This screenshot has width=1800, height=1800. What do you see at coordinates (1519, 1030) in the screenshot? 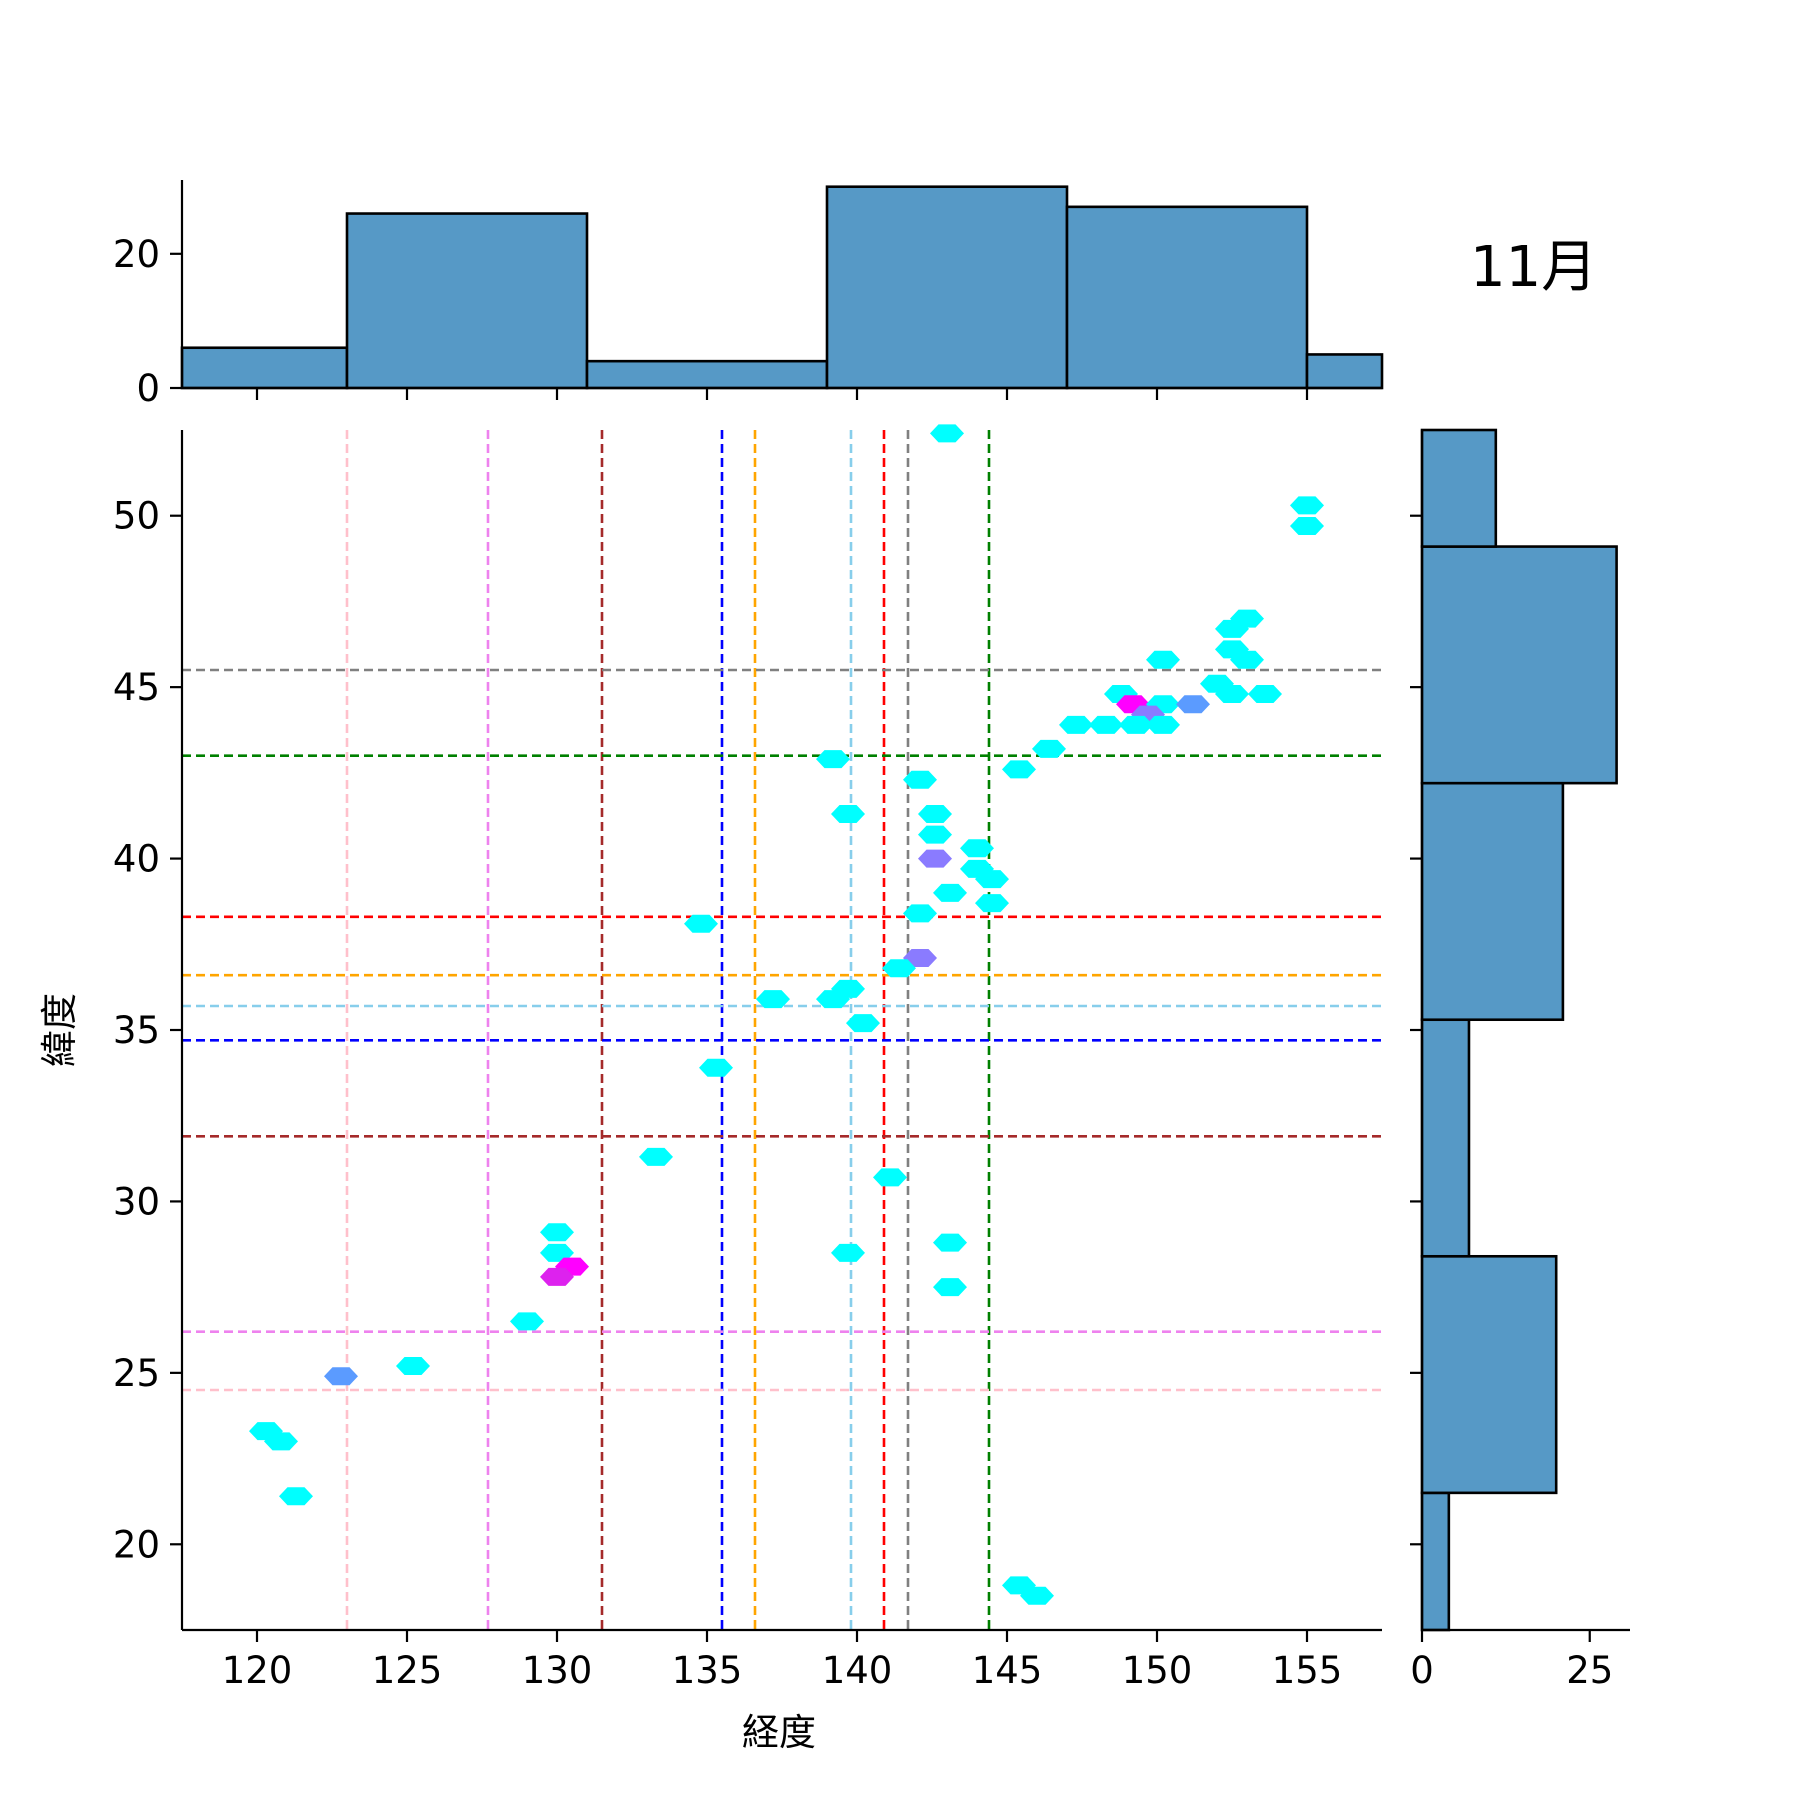
I see `right-marginal-histogram` at bounding box center [1519, 1030].